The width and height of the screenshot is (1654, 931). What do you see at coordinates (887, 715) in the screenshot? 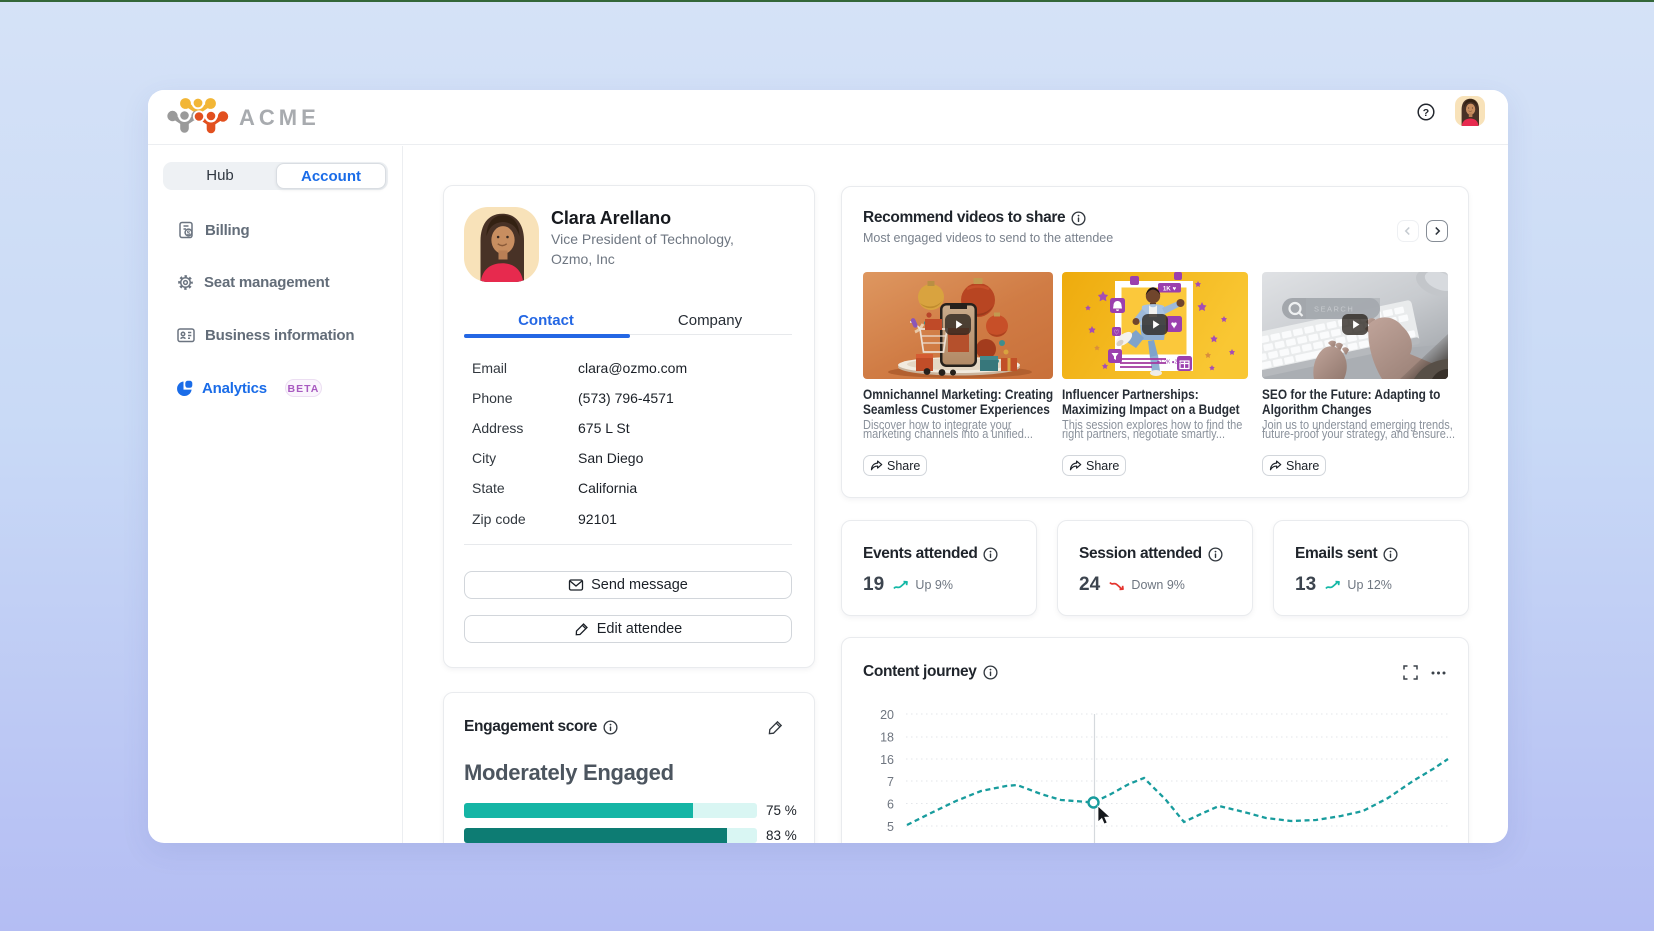
I see `svg-text: 20` at bounding box center [887, 715].